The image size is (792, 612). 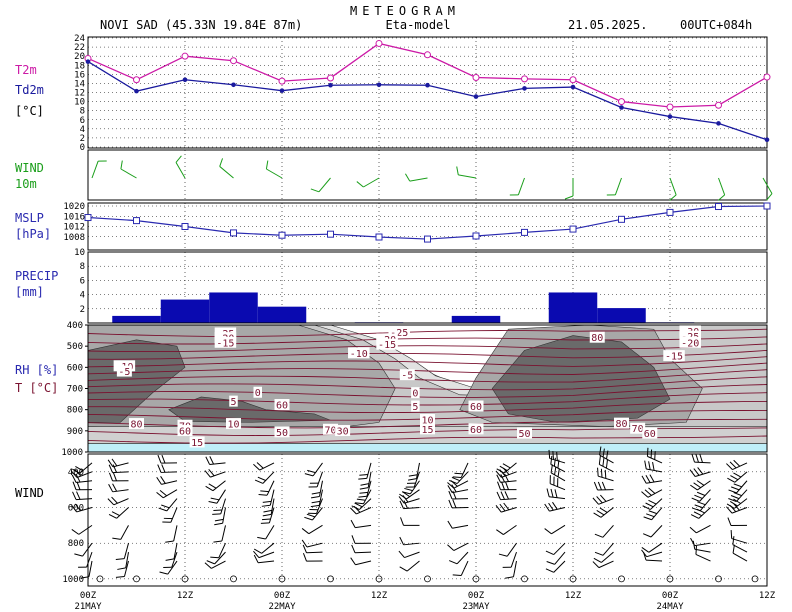 What do you see at coordinates (359, 354) in the screenshot?
I see `contour-label: -10` at bounding box center [359, 354].